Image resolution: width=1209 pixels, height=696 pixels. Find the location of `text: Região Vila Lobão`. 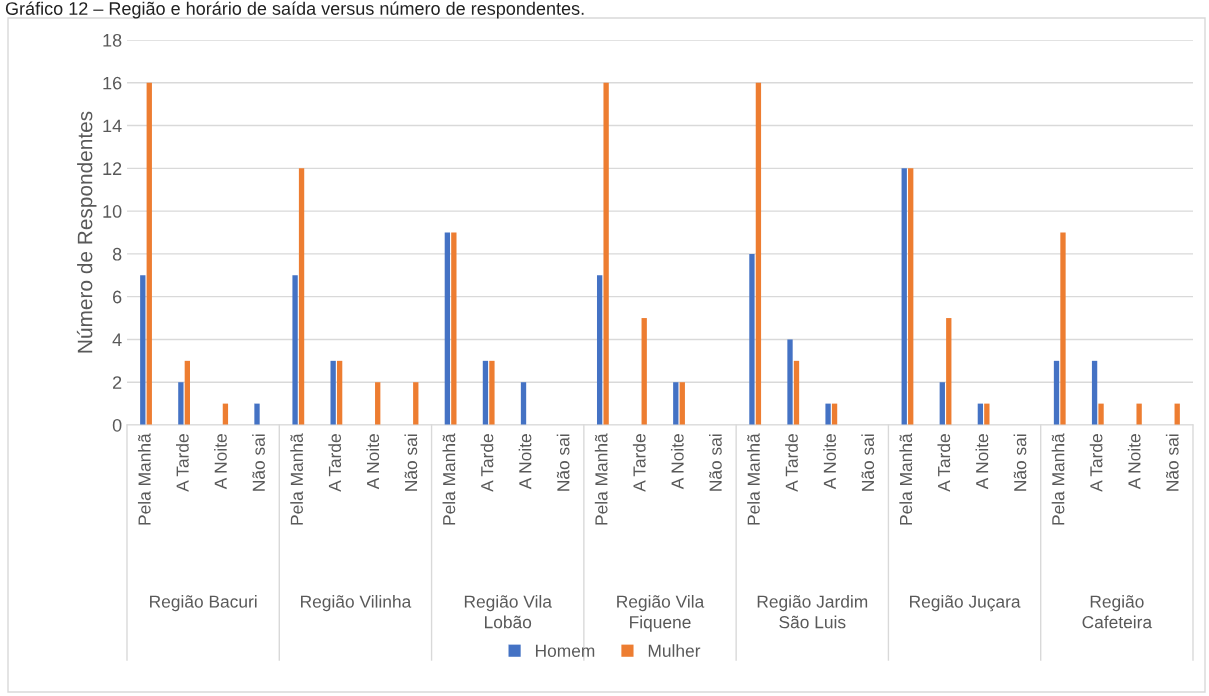

text: Região Vila Lobão is located at coordinates (508, 612).